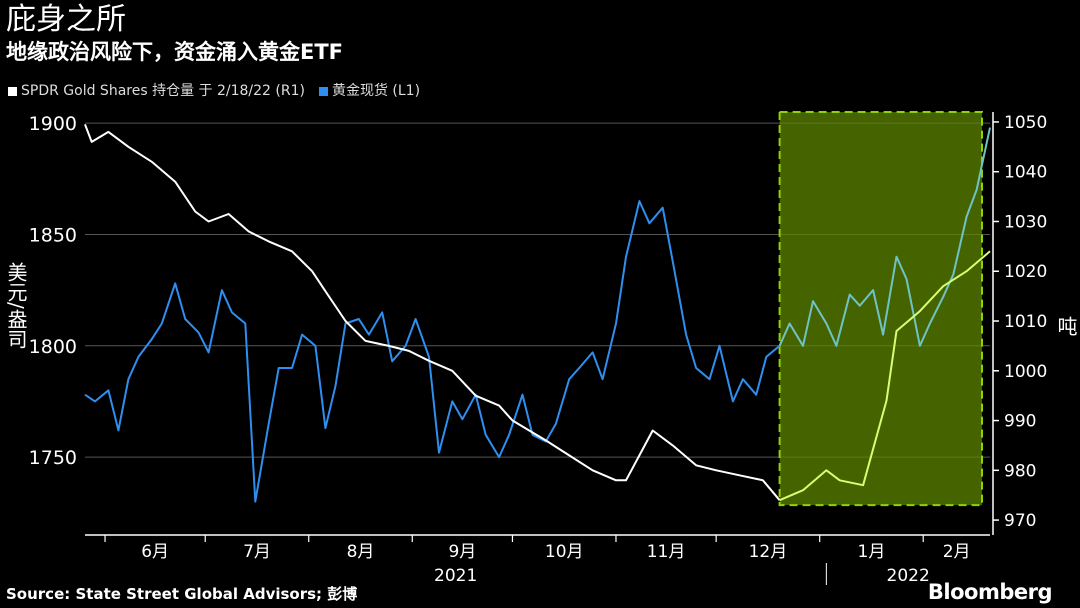 Image resolution: width=1080 pixels, height=608 pixels. What do you see at coordinates (884, 237) in the screenshot?
I see `spot-gold-line-highlighted` at bounding box center [884, 237].